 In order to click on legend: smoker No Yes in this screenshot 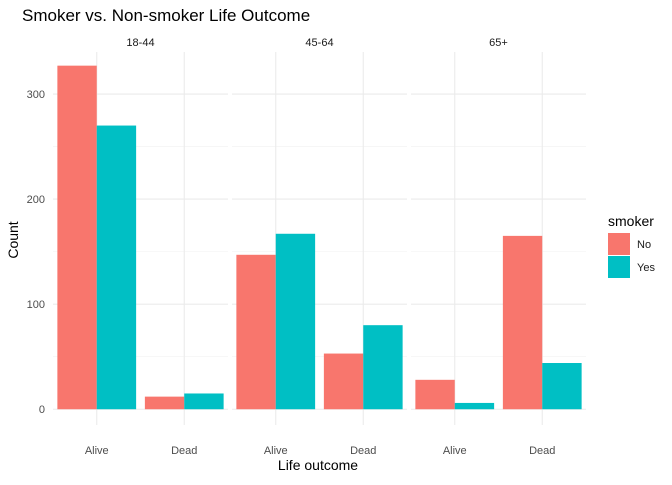, I will do `click(631, 245)`.